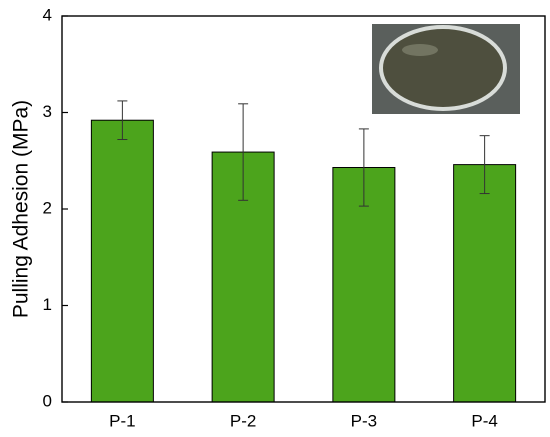 The width and height of the screenshot is (550, 437). I want to click on inset-photo, so click(446, 69).